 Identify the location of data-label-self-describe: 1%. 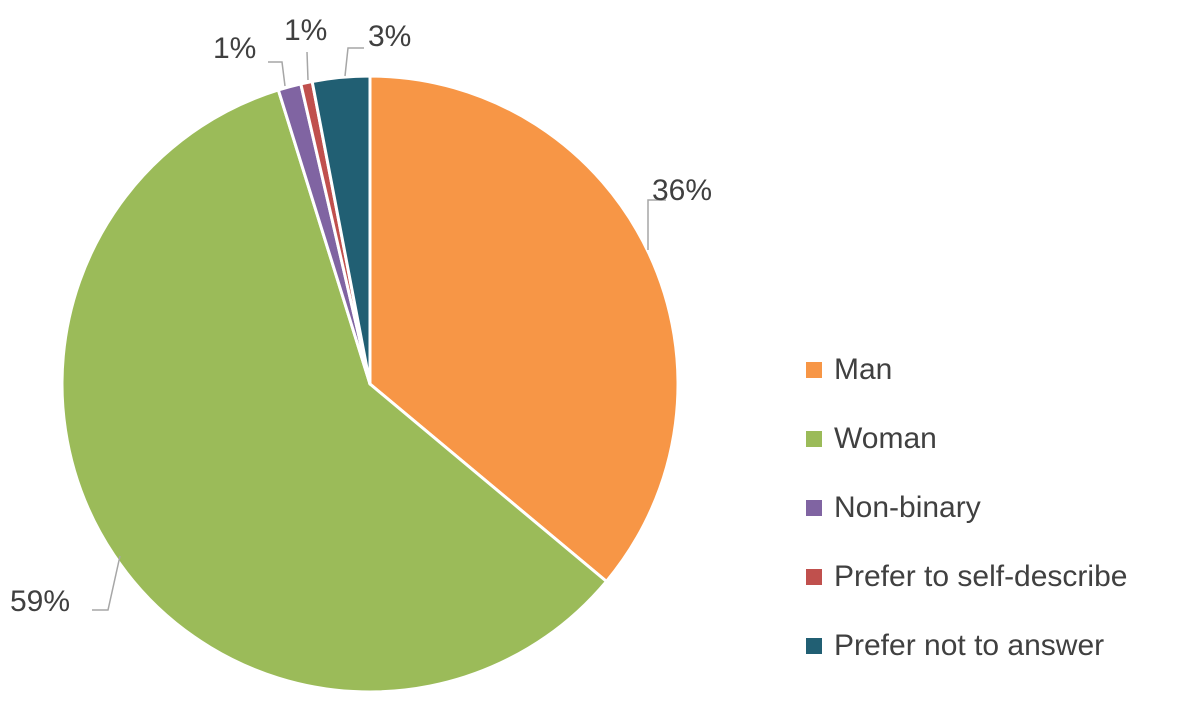
(305, 30).